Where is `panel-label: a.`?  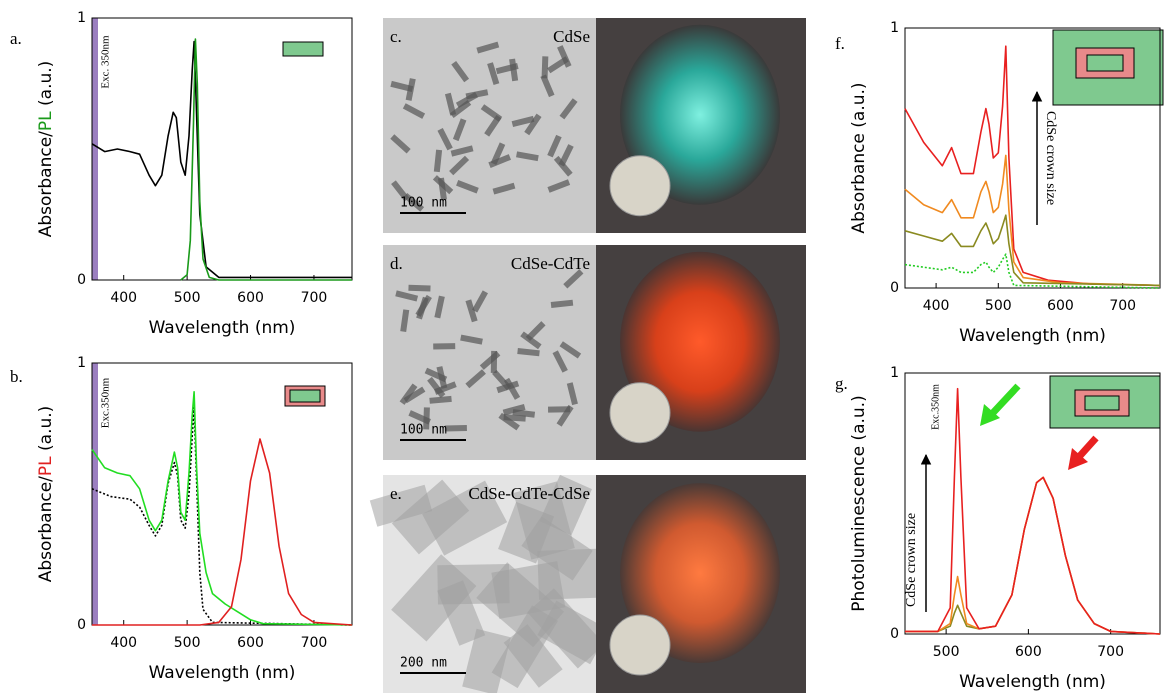
panel-label: a. is located at coordinates (16, 38).